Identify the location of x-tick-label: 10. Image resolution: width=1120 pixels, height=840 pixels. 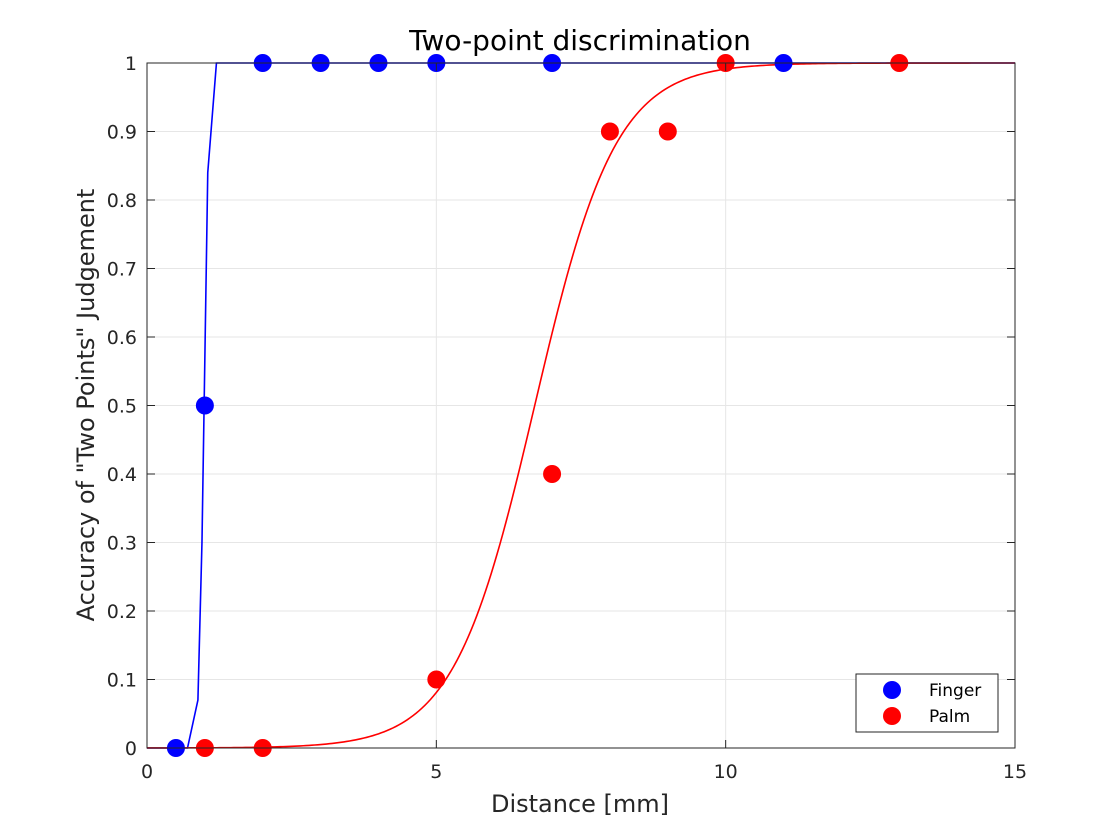
(726, 772).